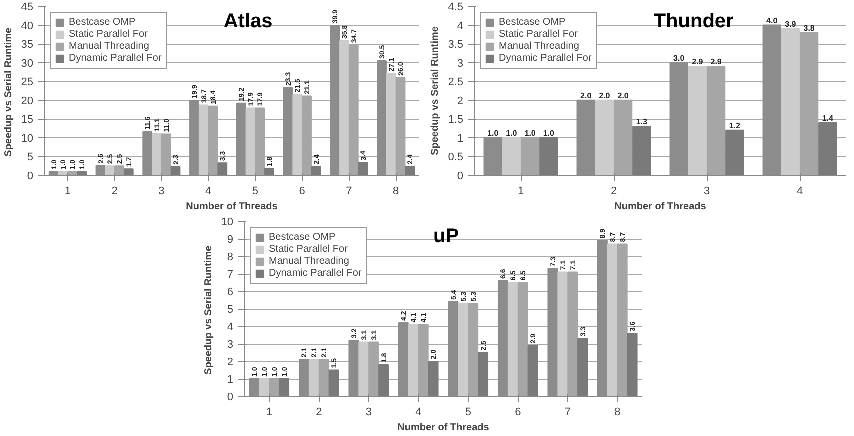  What do you see at coordinates (456, 45) in the screenshot?
I see `y-tick-label: 3.5` at bounding box center [456, 45].